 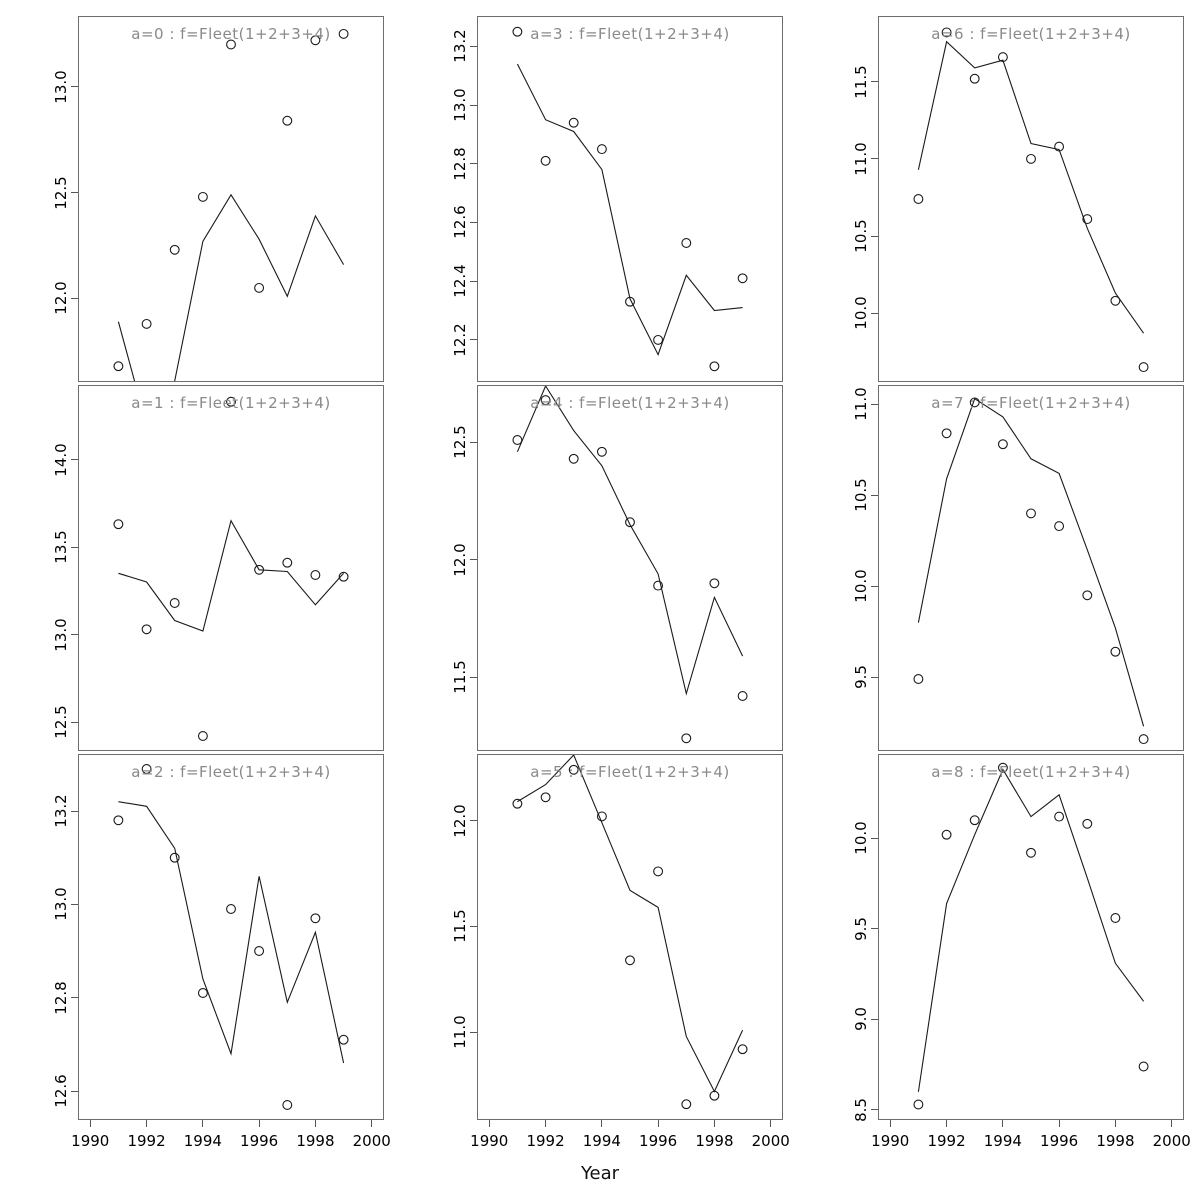 I want to click on x-tick-label: 1992, so click(x=545, y=1141).